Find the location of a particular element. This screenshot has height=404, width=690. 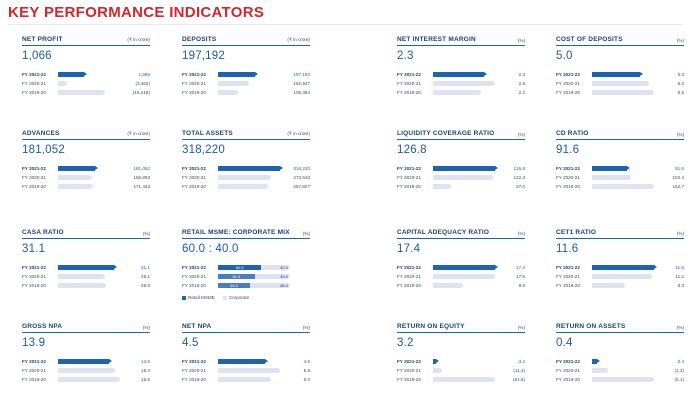

kpi-value: 60.0 : 40.0 is located at coordinates (210, 249).